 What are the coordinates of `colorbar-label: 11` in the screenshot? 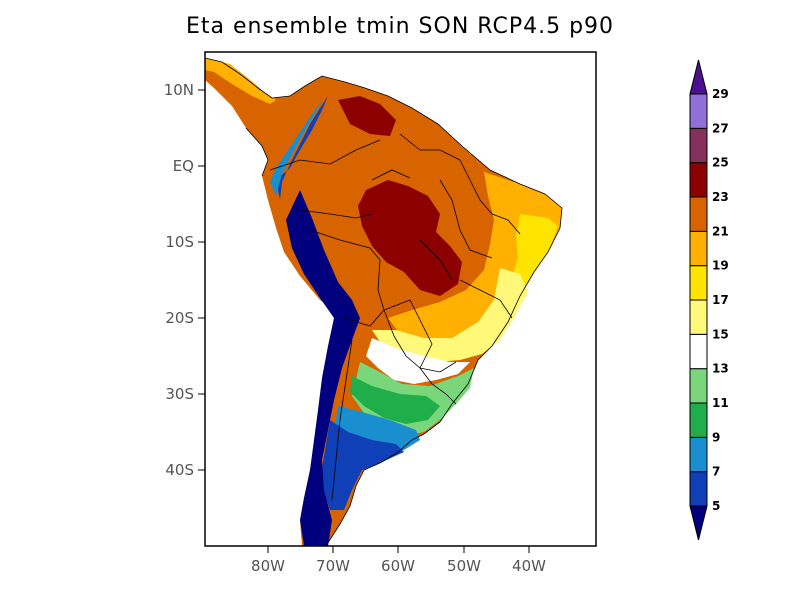 It's located at (720, 403).